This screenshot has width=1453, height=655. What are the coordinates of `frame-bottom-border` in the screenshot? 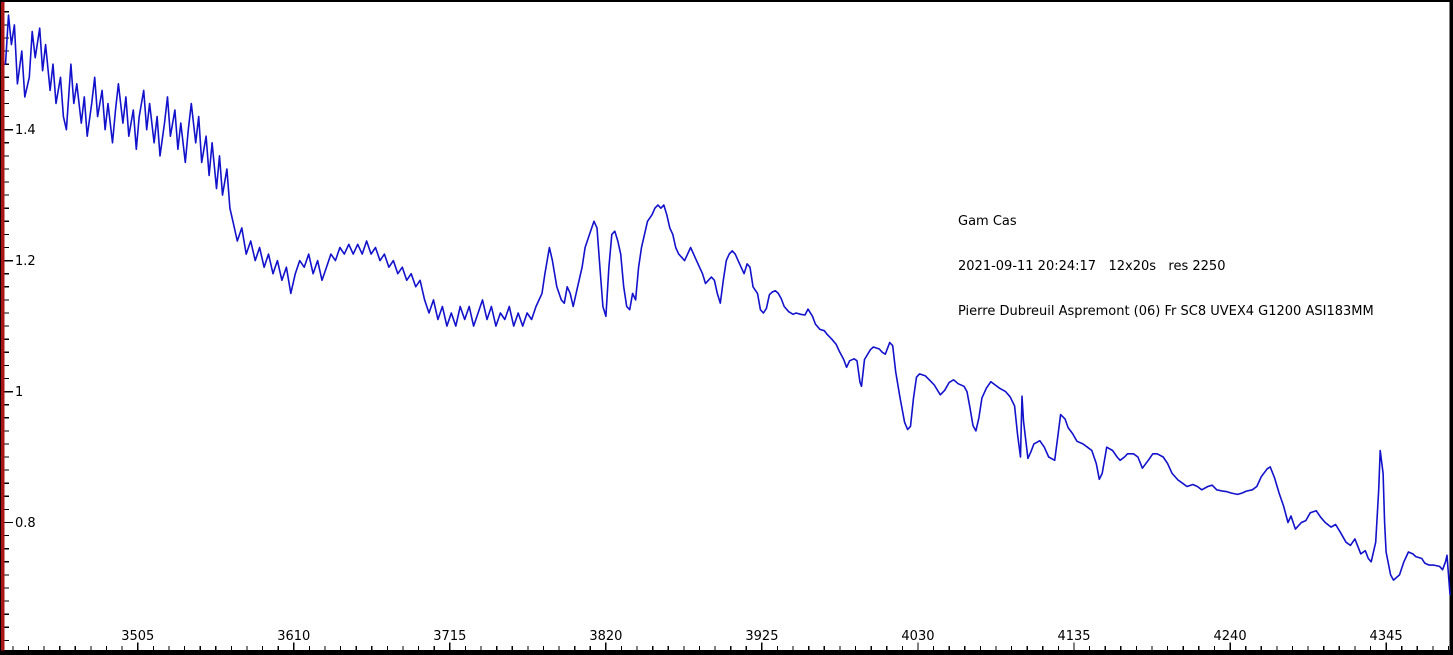 It's located at (726, 652).